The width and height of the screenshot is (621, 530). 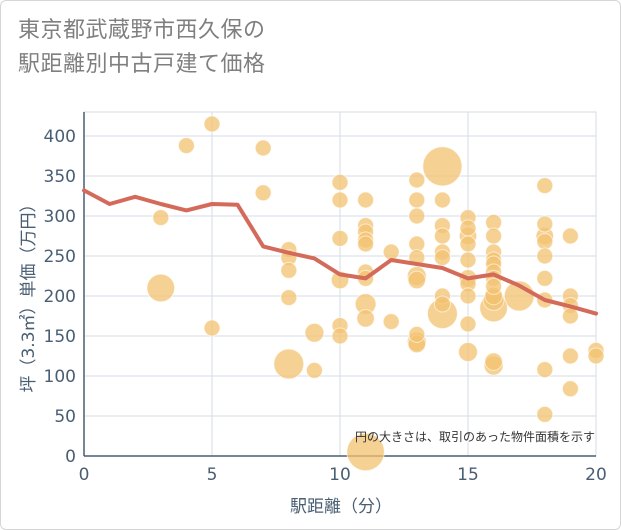 What do you see at coordinates (341, 507) in the screenshot?
I see `x-axis-label: 駅距離（分）` at bounding box center [341, 507].